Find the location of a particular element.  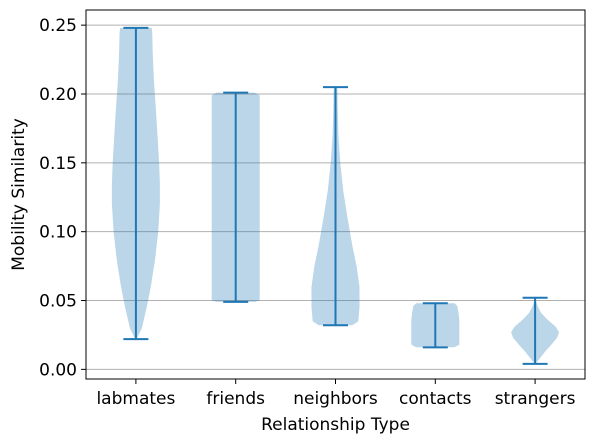

x-tick-label: labmates is located at coordinates (135, 399).